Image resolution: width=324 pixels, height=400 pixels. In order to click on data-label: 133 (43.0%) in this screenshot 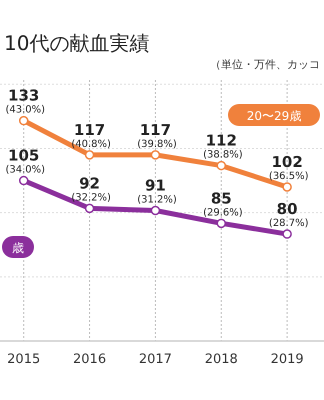, I will do `click(24, 101)`.